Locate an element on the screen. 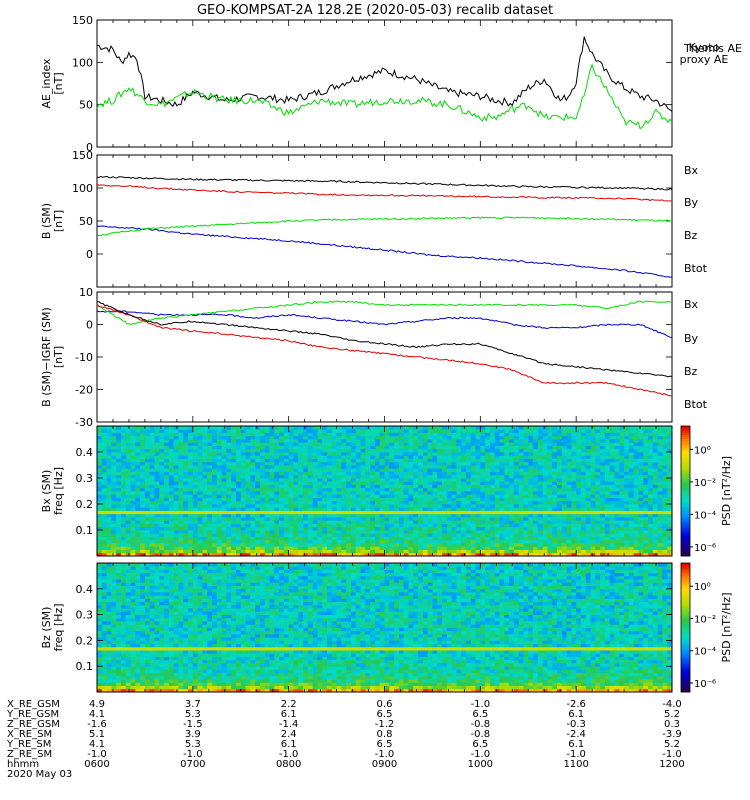  y-tick-label: 100 is located at coordinates (82, 188).